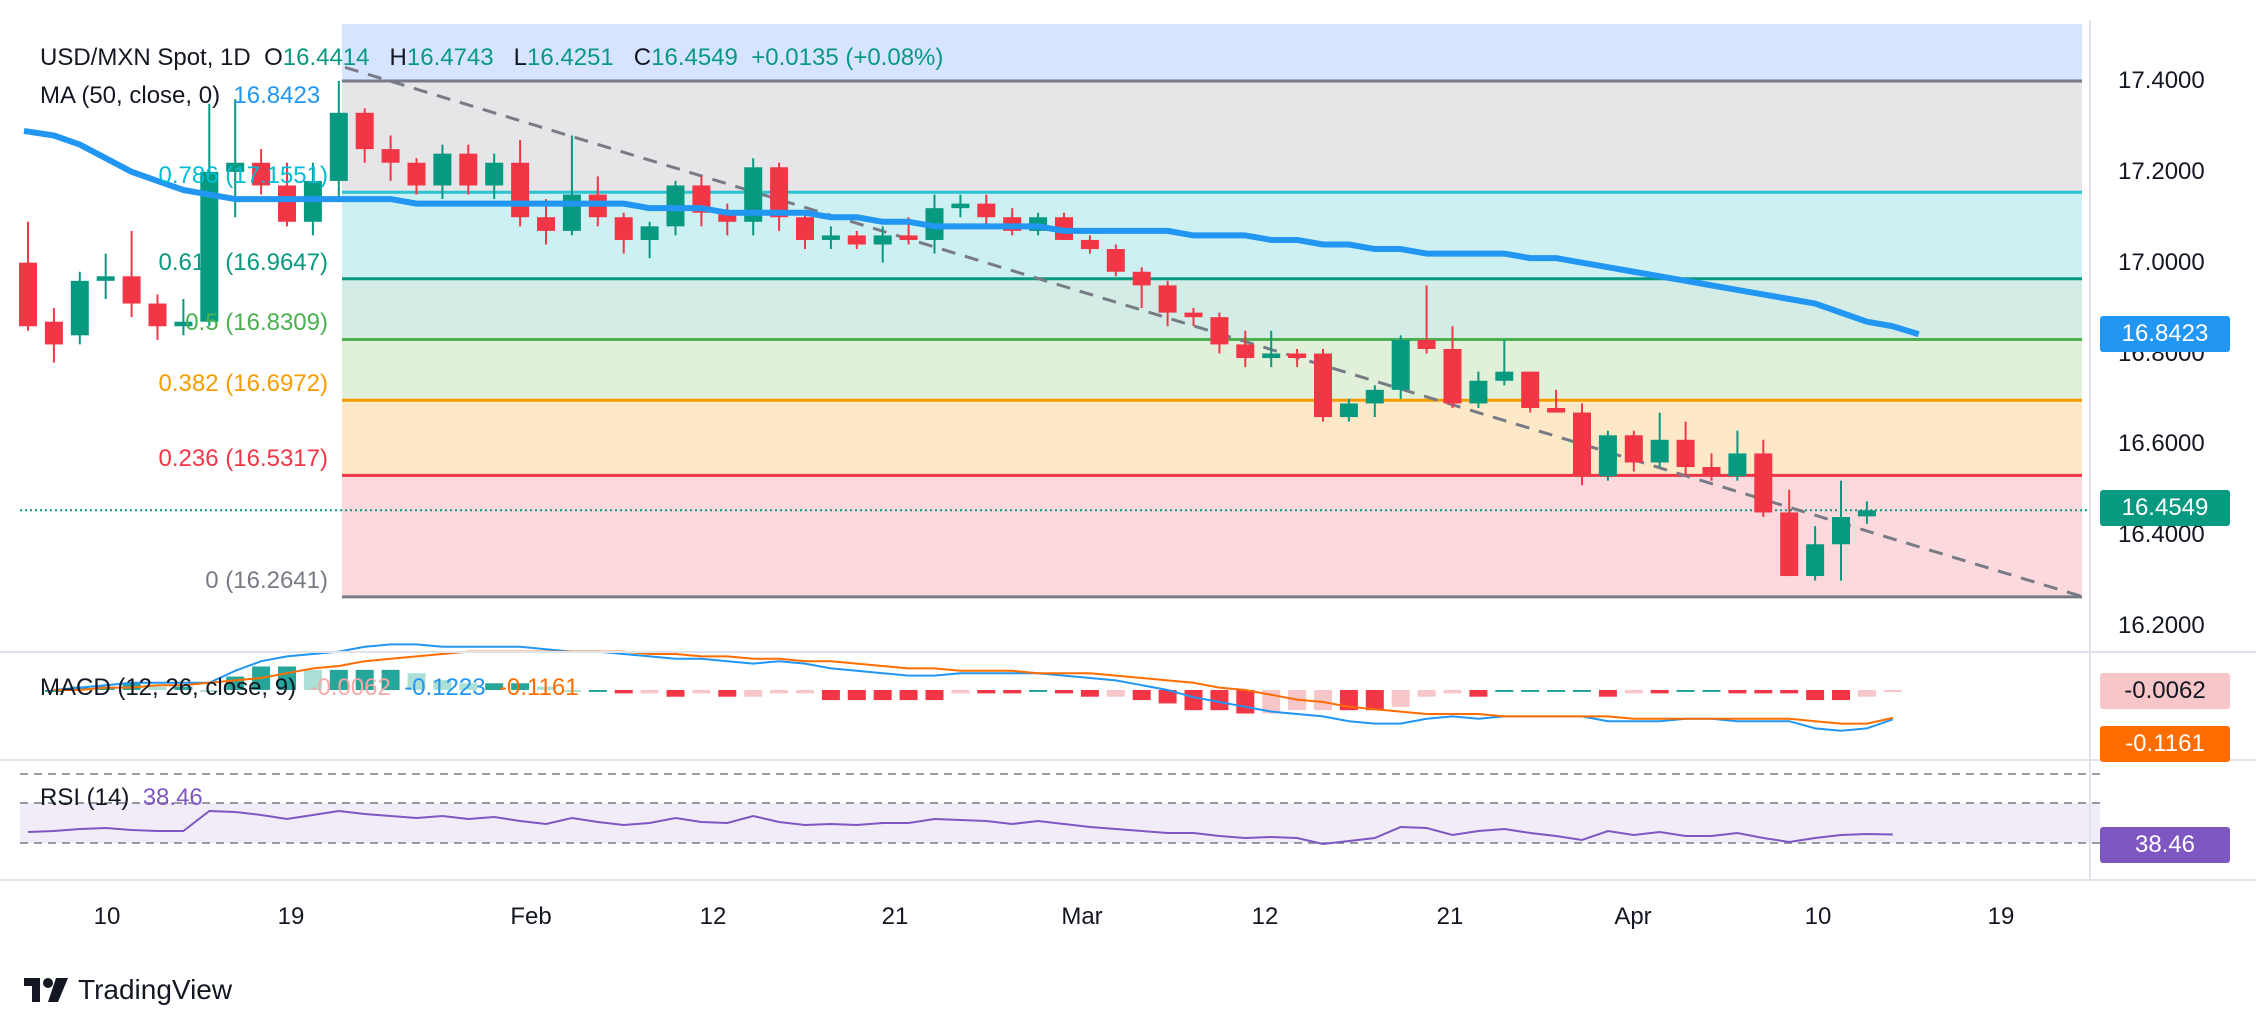  Describe the element at coordinates (107, 916) in the screenshot. I see `date-axis-label: 10` at that location.